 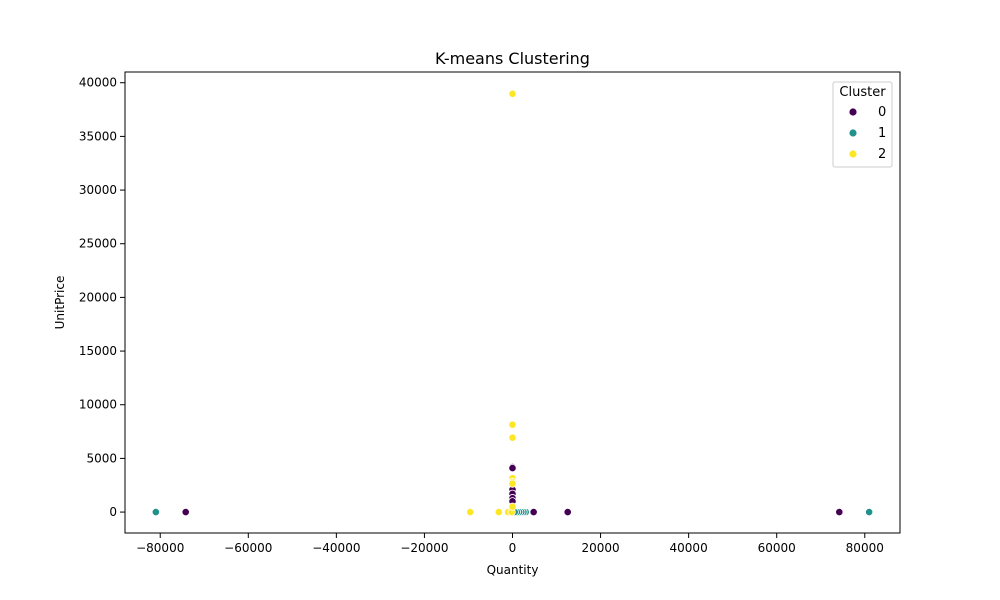 I want to click on x-tick-label: 0, so click(x=513, y=548).